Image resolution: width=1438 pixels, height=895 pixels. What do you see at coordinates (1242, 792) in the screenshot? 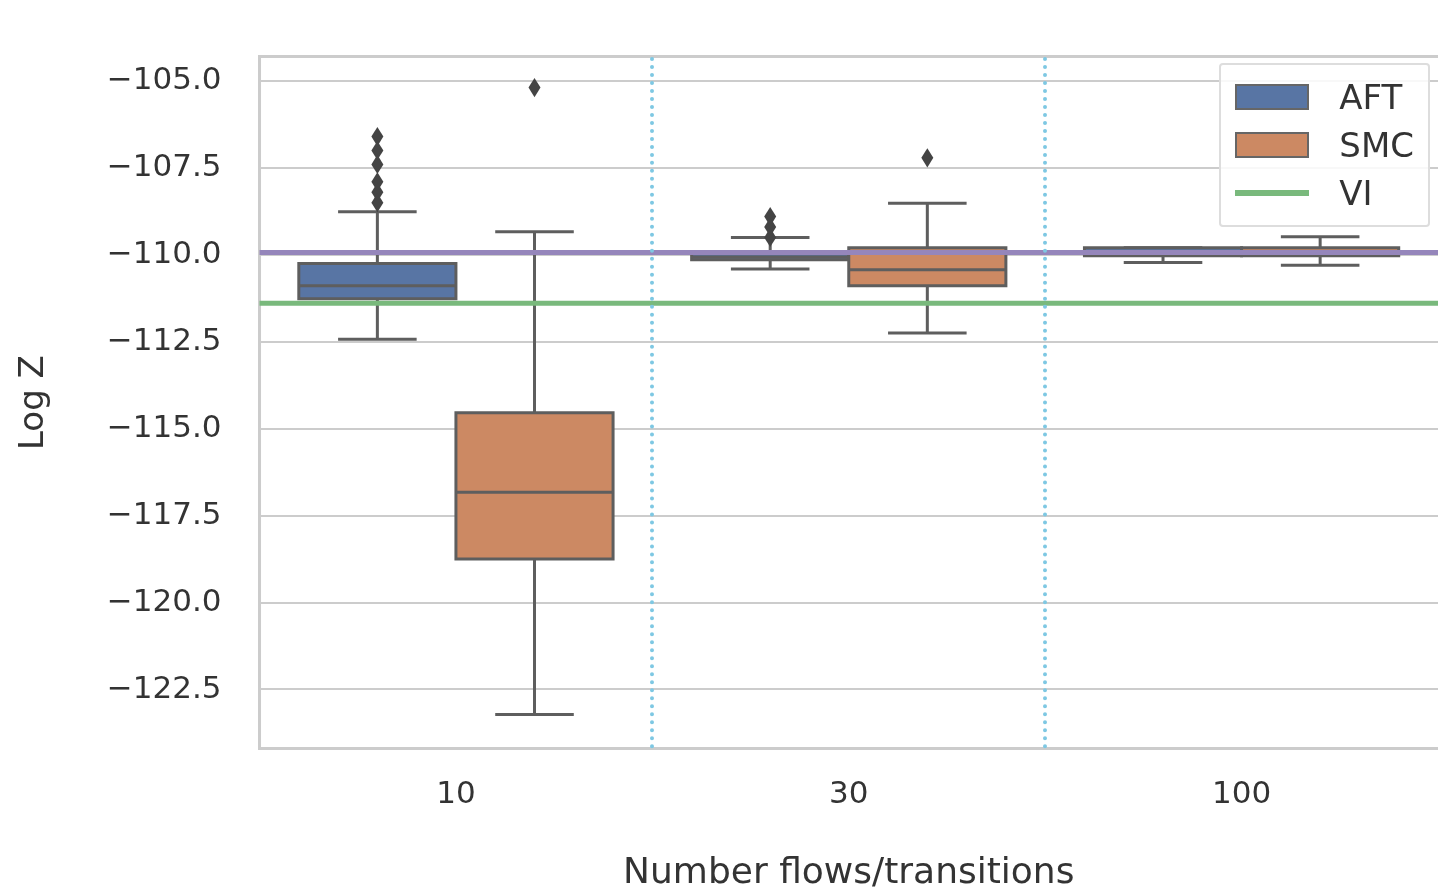
I see `x-tick-label: 100` at bounding box center [1242, 792].